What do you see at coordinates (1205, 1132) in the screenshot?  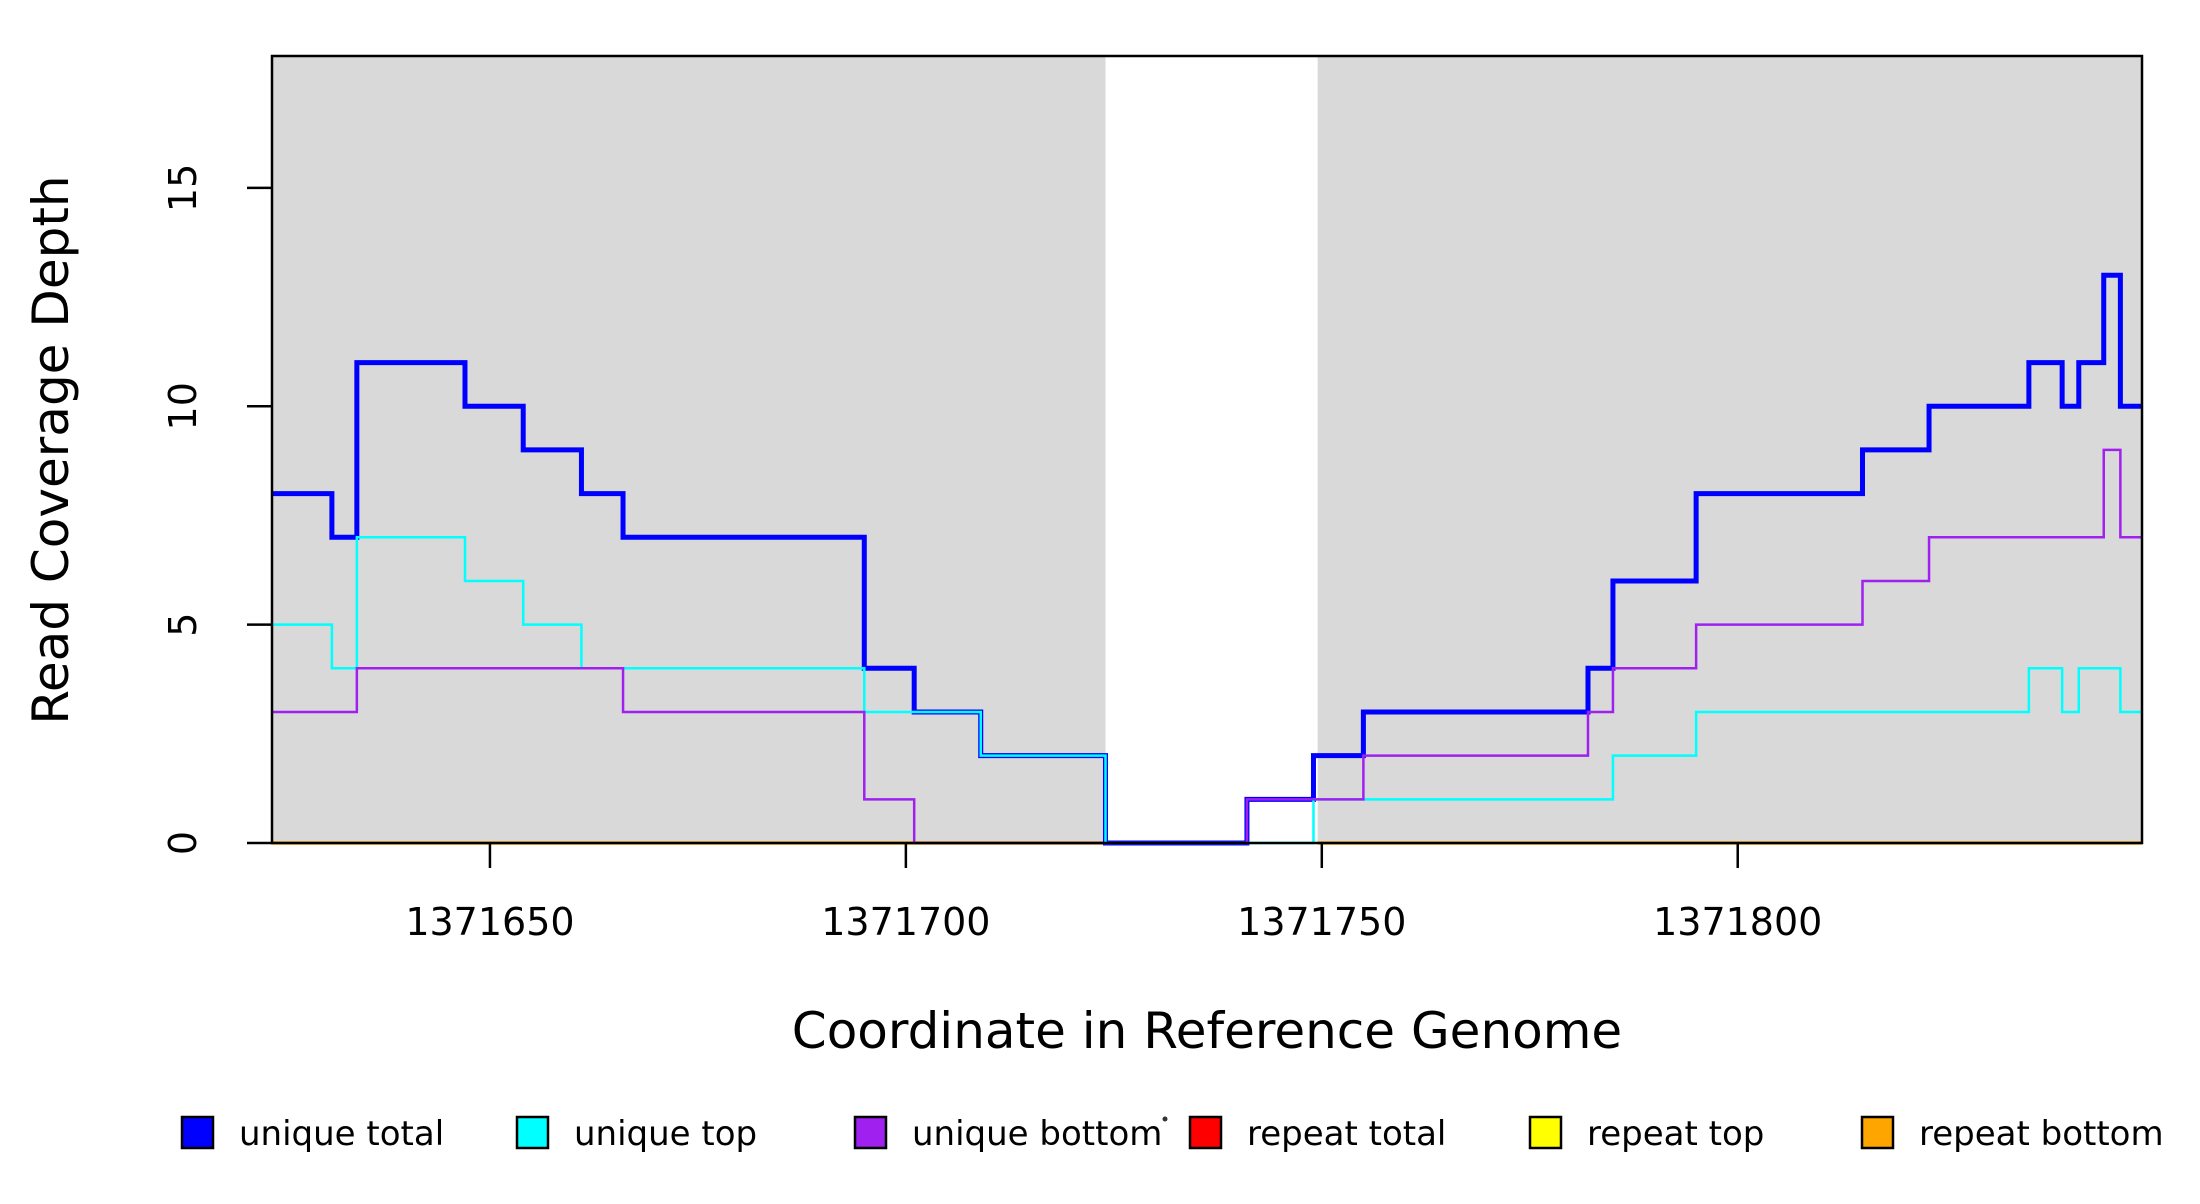 I see `legend-swatch-repeat-total` at bounding box center [1205, 1132].